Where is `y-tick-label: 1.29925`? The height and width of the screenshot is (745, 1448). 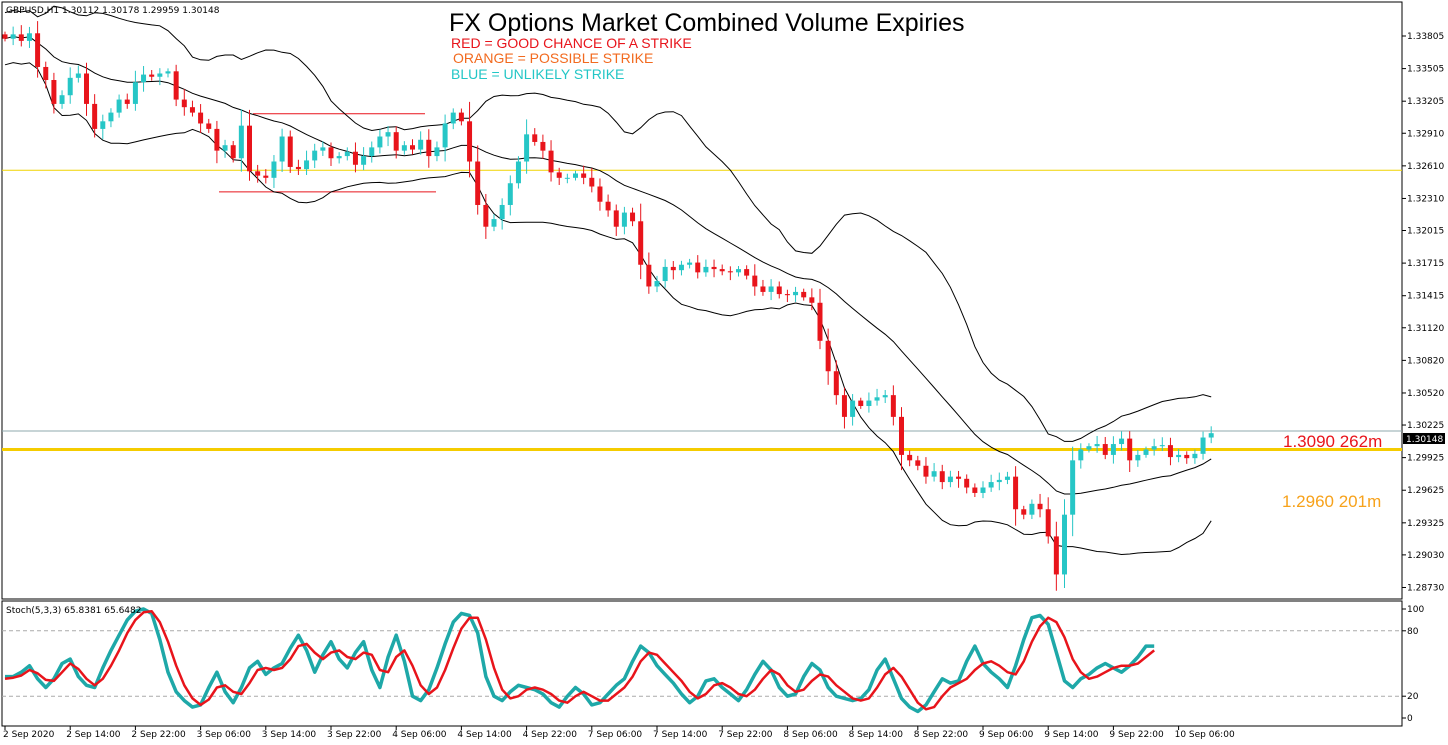
y-tick-label: 1.29925 is located at coordinates (1425, 459).